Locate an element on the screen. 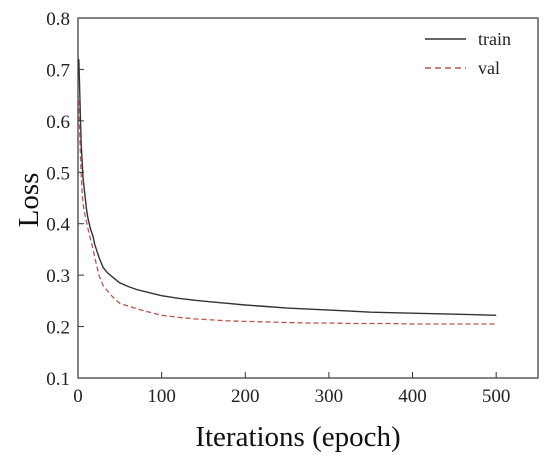 This screenshot has height=462, width=550. x-tick-label: 300 is located at coordinates (329, 396).